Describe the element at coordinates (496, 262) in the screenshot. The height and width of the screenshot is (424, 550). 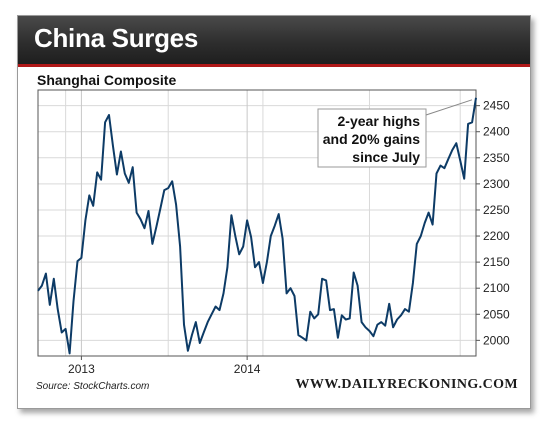
I see `y-tick-label: 2150` at that location.